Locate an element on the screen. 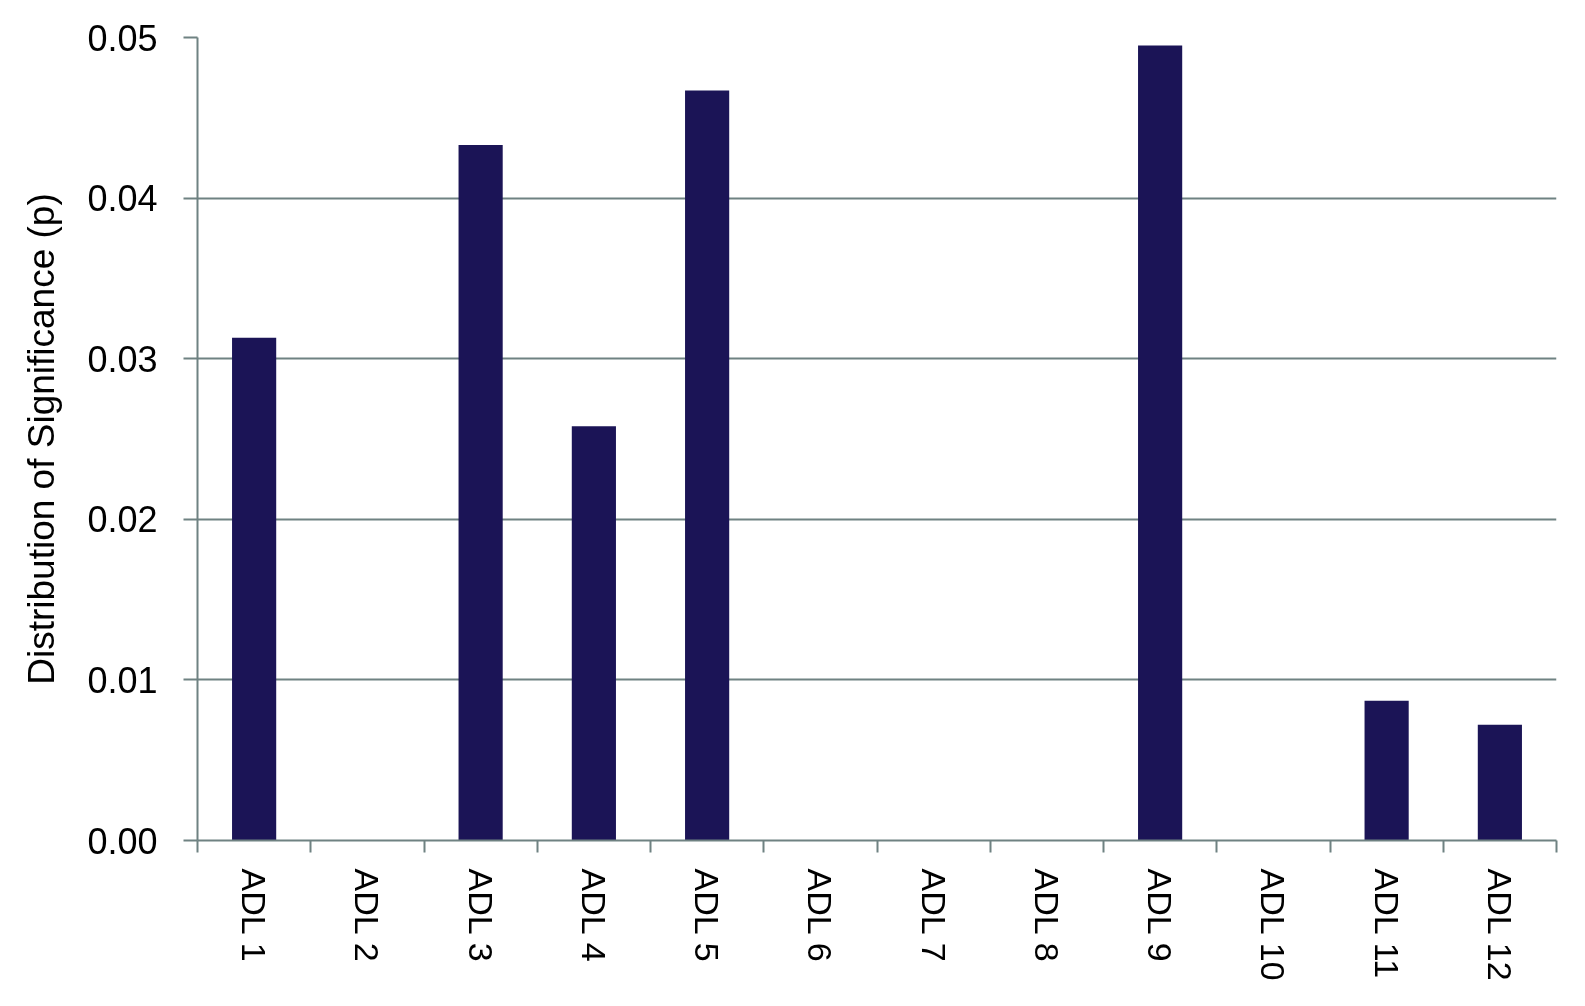  x-tick-label: ADL 10 is located at coordinates (1273, 924).